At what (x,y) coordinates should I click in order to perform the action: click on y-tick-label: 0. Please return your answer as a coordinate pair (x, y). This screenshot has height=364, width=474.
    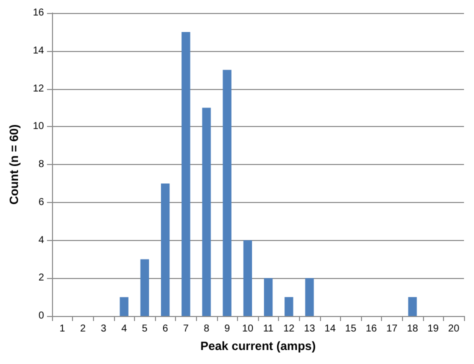
    Looking at the image, I should click on (41, 316).